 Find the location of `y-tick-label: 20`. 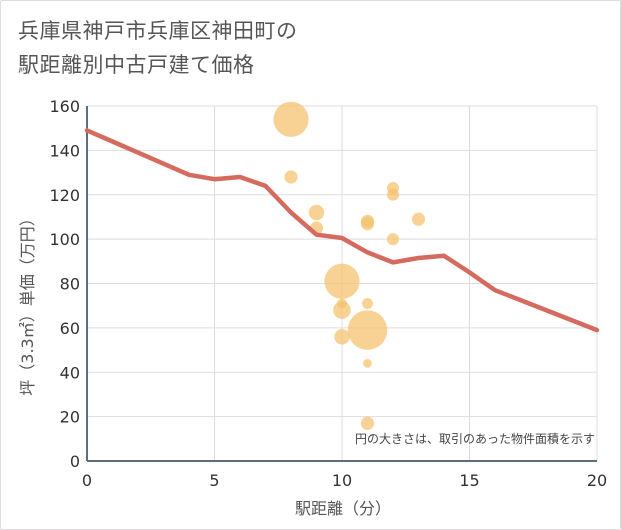

y-tick-label: 20 is located at coordinates (70, 417).